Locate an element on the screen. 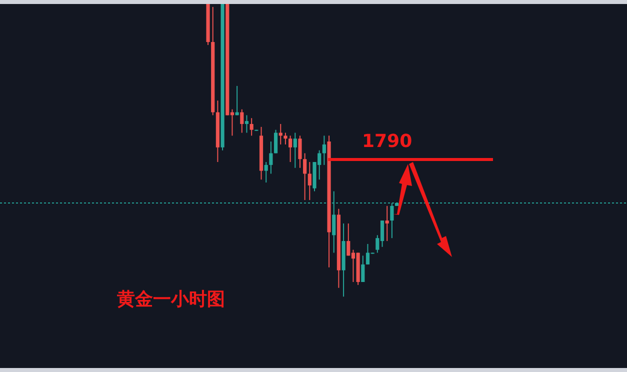 This screenshot has width=627, height=372. annotation: 1790 is located at coordinates (387, 141).